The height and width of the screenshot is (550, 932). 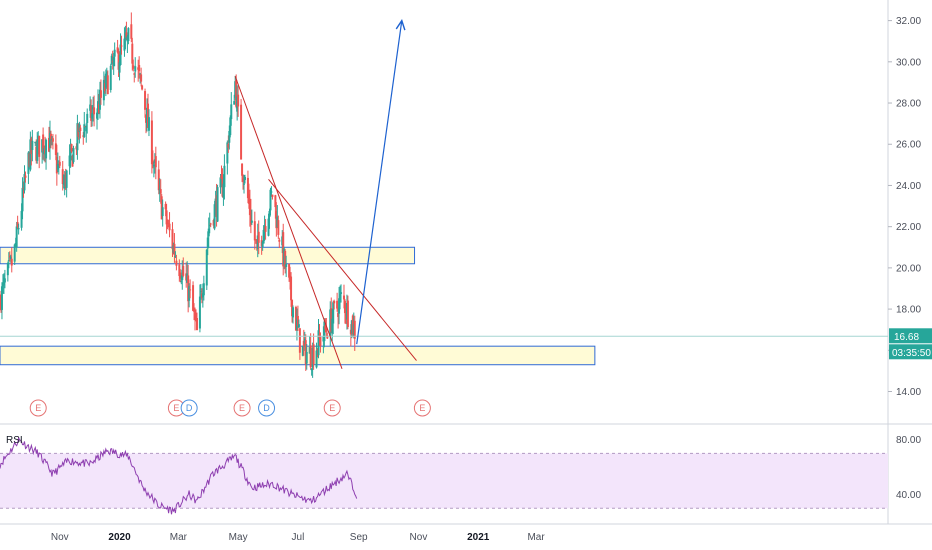 What do you see at coordinates (60, 537) in the screenshot?
I see `time-tick-label: Nov` at bounding box center [60, 537].